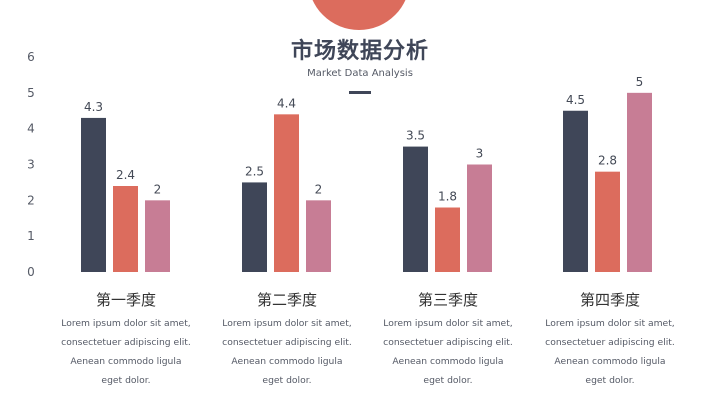 This screenshot has width=720, height=405. What do you see at coordinates (640, 82) in the screenshot?
I see `data-label: 5` at bounding box center [640, 82].